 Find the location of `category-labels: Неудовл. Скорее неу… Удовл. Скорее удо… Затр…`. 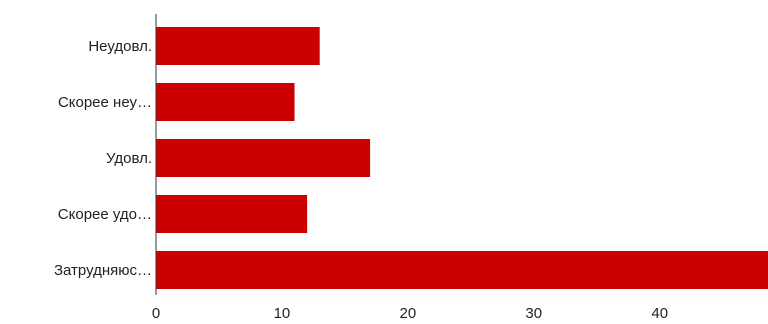

category-labels: Неудовл. Скорее неу… Удовл. Скорее удо… Затр… is located at coordinates (103, 158).